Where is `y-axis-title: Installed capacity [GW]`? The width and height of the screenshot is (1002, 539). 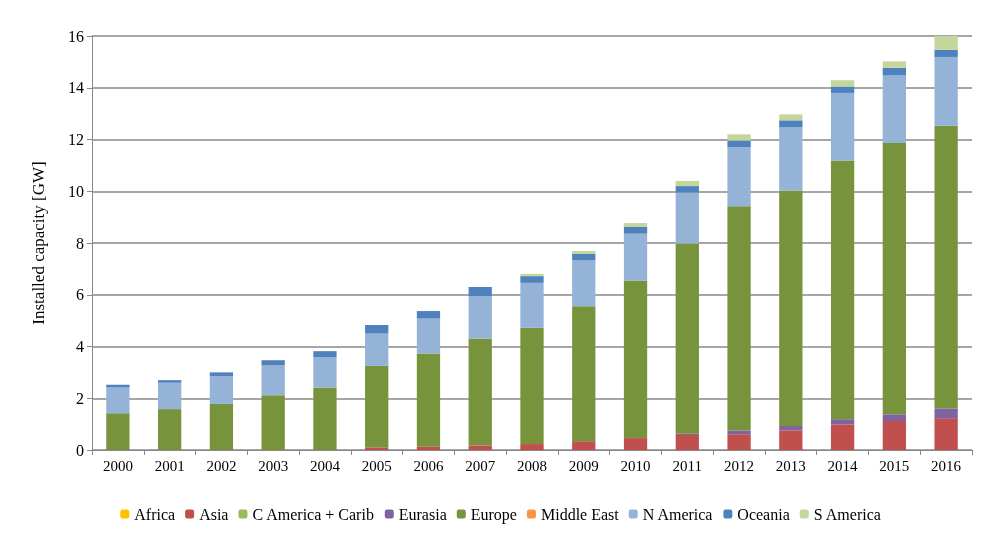 y-axis-title: Installed capacity [GW] is located at coordinates (38, 243).